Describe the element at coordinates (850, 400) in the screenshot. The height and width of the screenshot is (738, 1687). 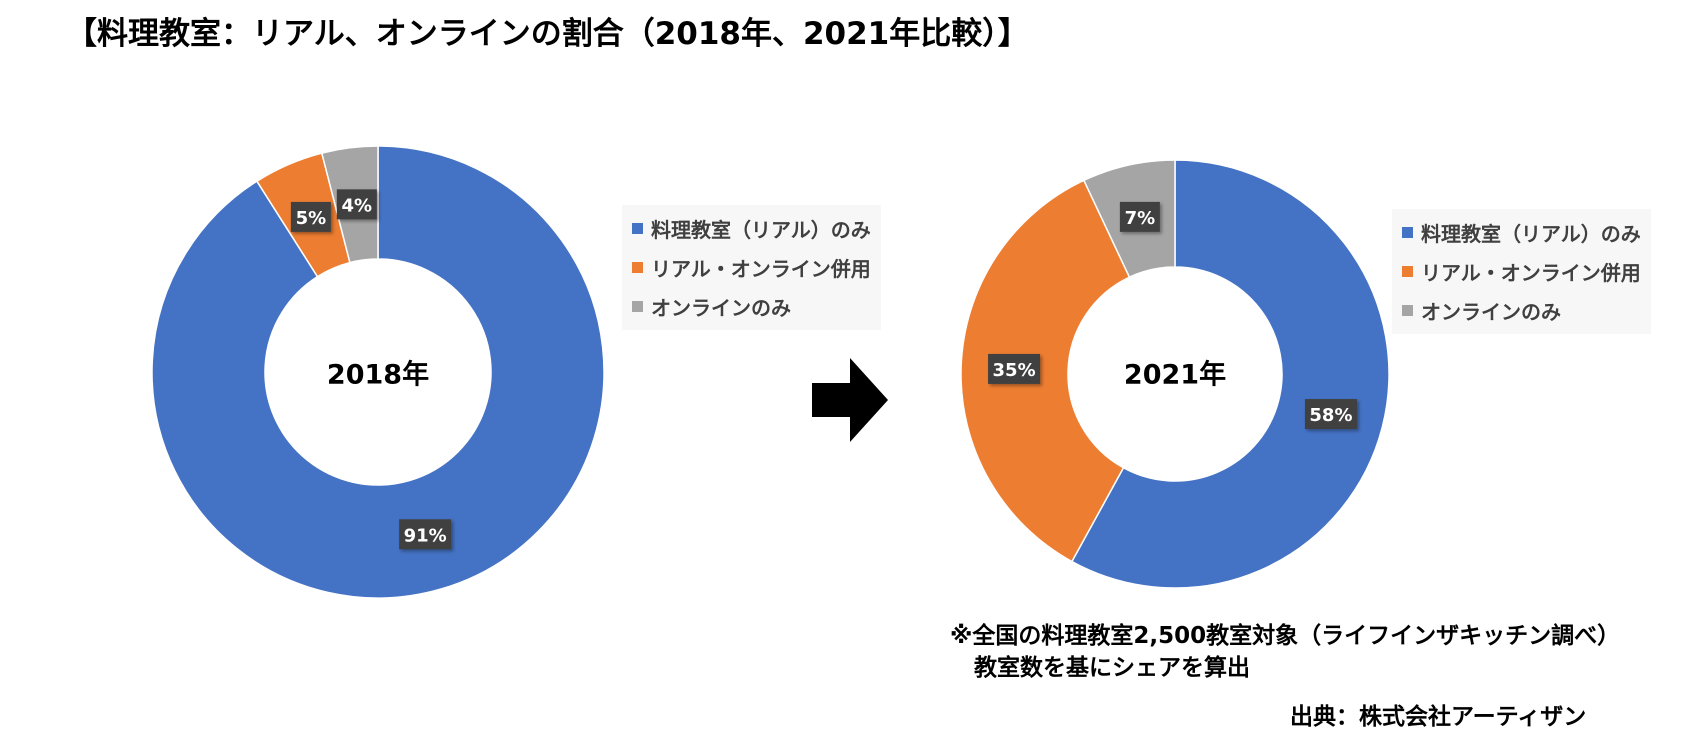
I see `right-arrow-icon` at that location.